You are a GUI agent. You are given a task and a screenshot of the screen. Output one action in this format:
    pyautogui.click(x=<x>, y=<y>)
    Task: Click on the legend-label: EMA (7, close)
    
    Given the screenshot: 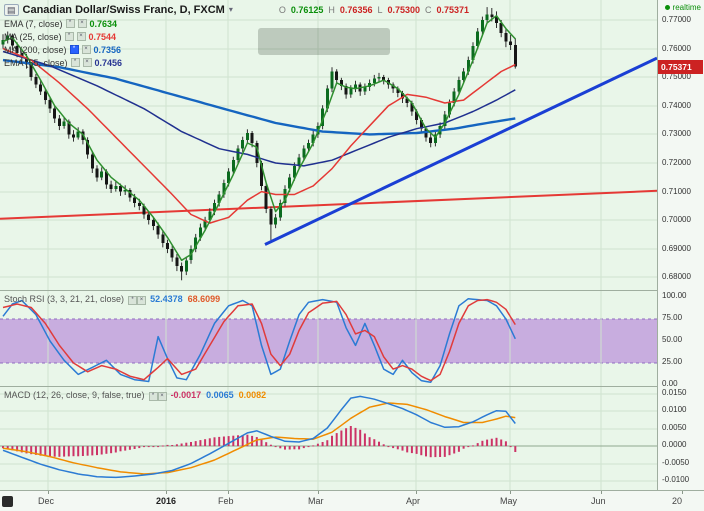 What is the action you would take?
    pyautogui.click(x=33, y=23)
    